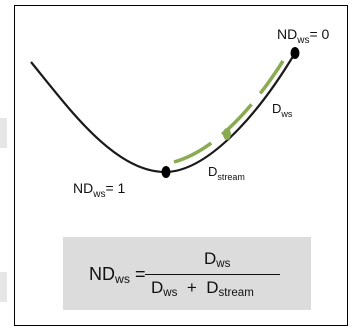 The width and height of the screenshot is (356, 331). What do you see at coordinates (227, 134) in the screenshot?
I see `midpoint-dot` at bounding box center [227, 134].